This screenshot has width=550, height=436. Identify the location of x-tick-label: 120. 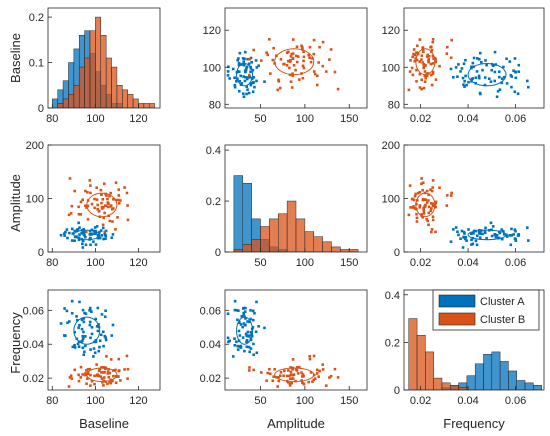
(138, 119).